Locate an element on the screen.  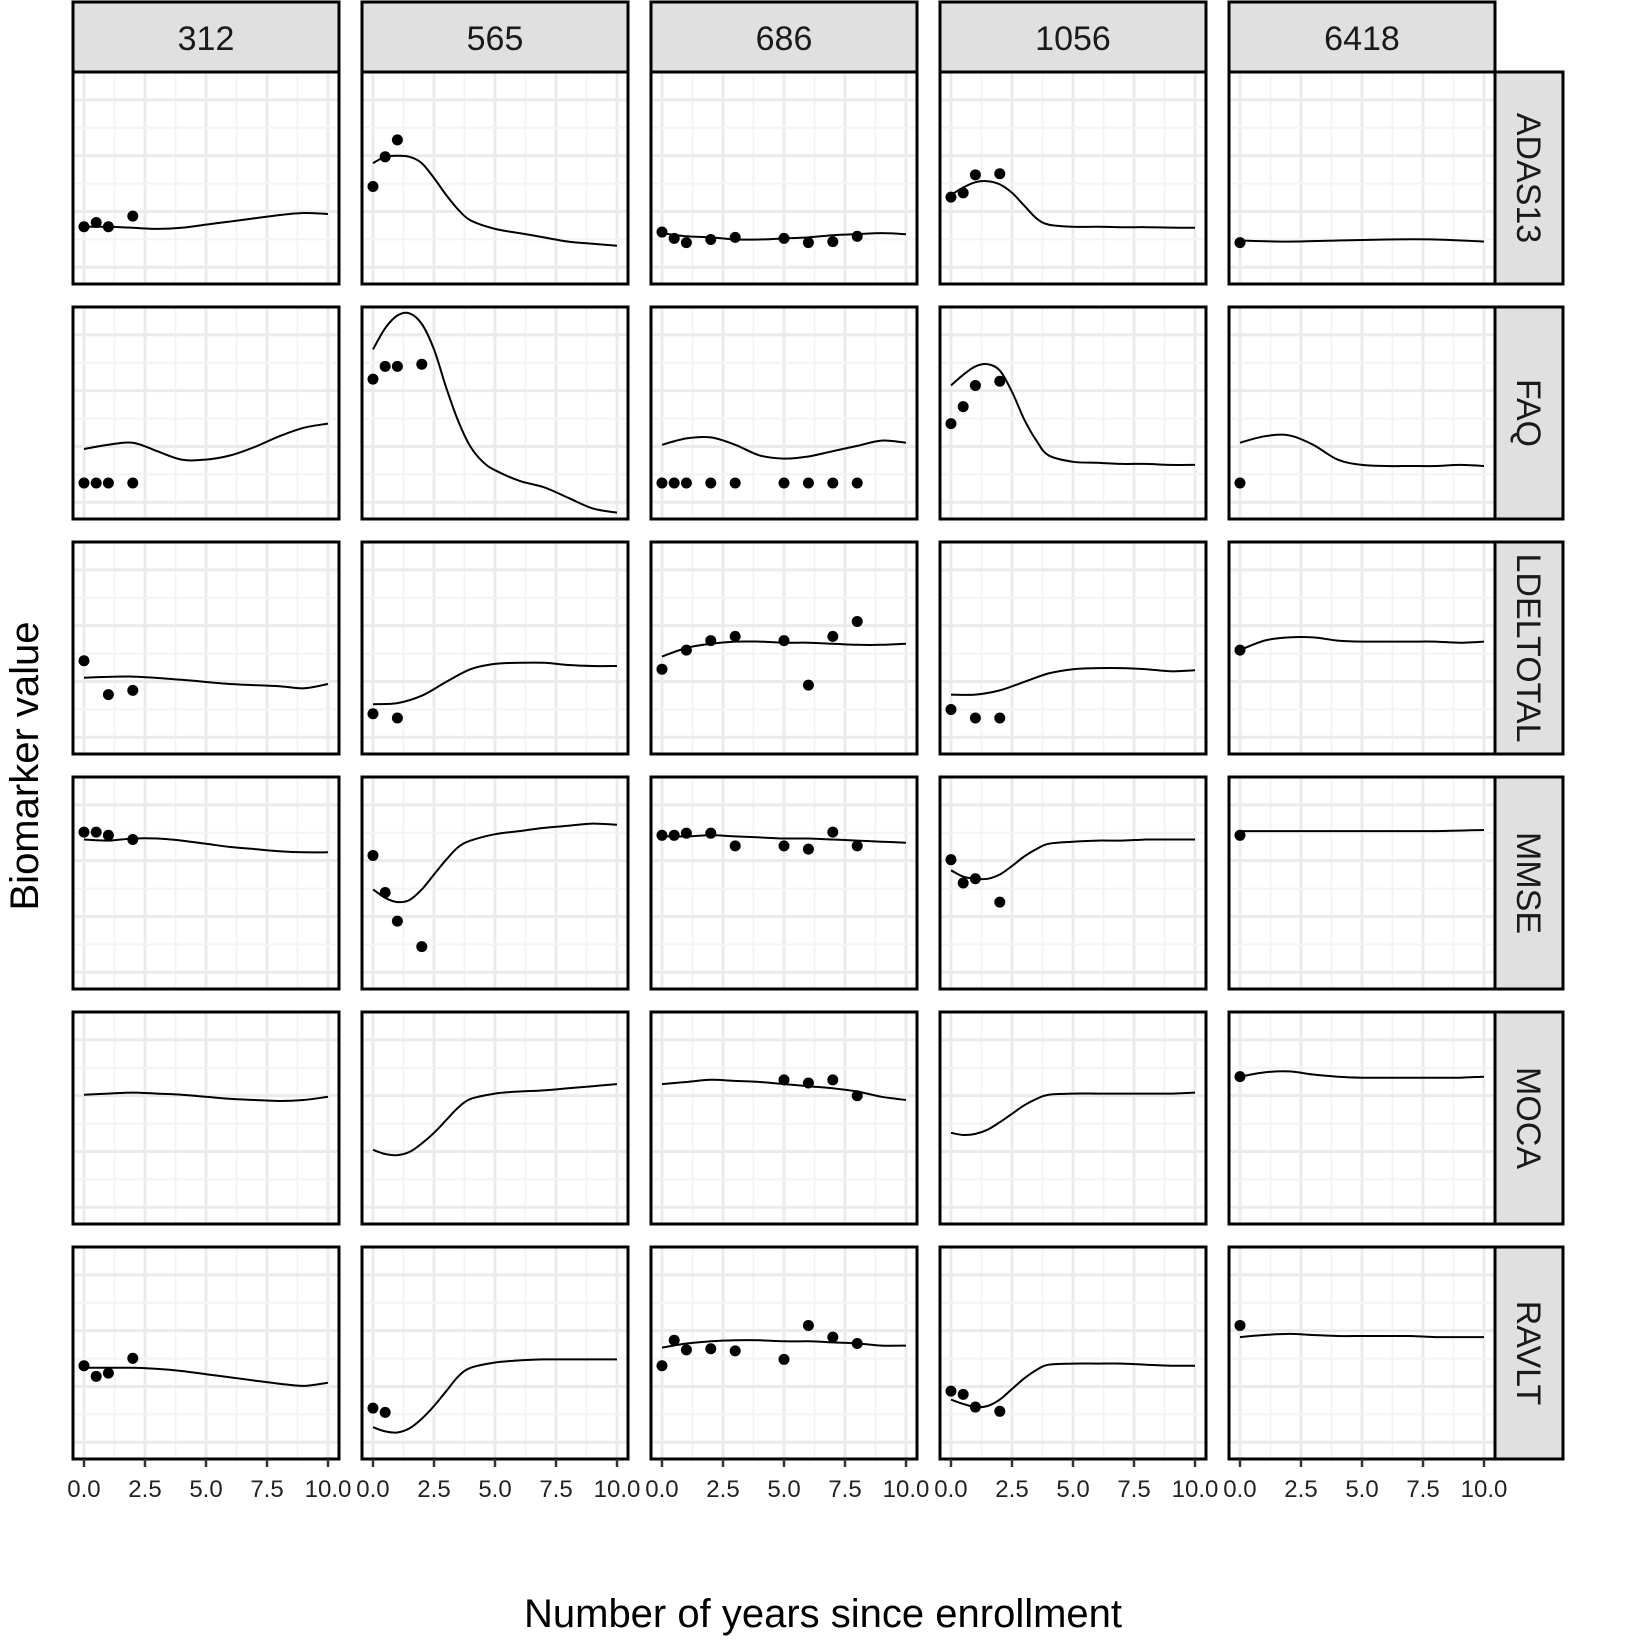
row-strip-label: MOCA is located at coordinates (1528, 1118).